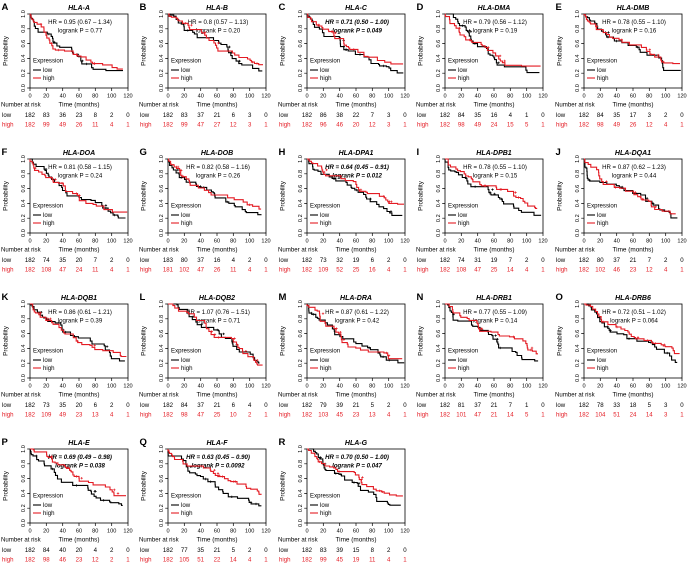  Describe the element at coordinates (218, 312) in the screenshot. I see `hr-annotation: HR = 1.07 (0.76 – 1.51)` at that location.